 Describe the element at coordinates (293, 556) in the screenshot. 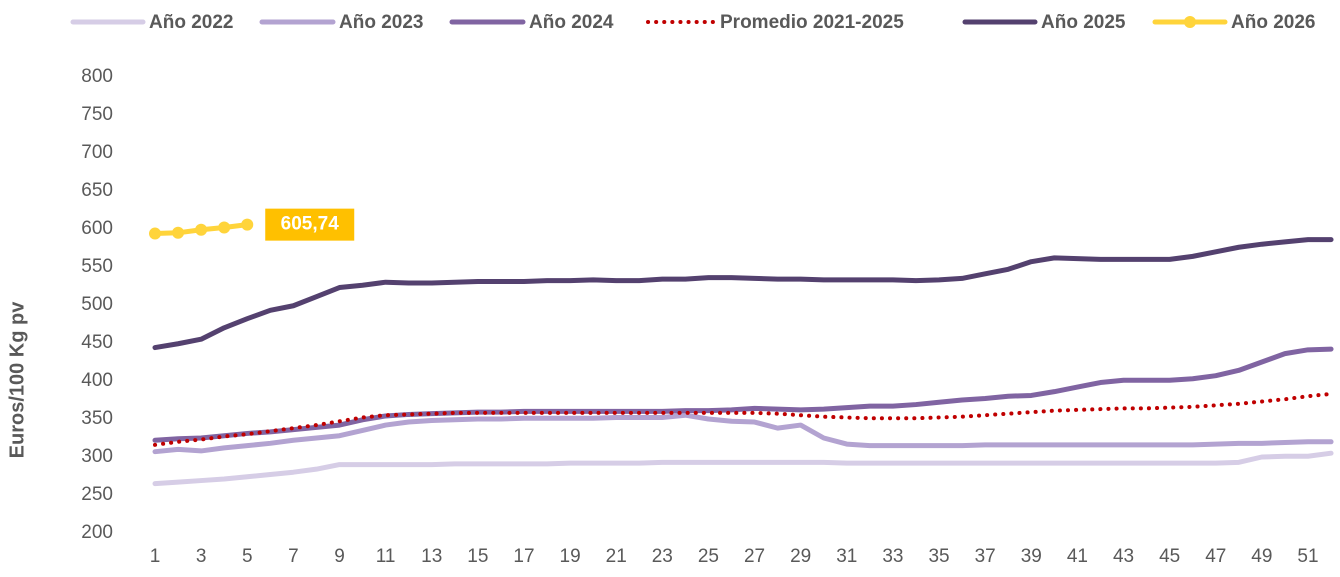

I see `x-tick-label: 7` at that location.